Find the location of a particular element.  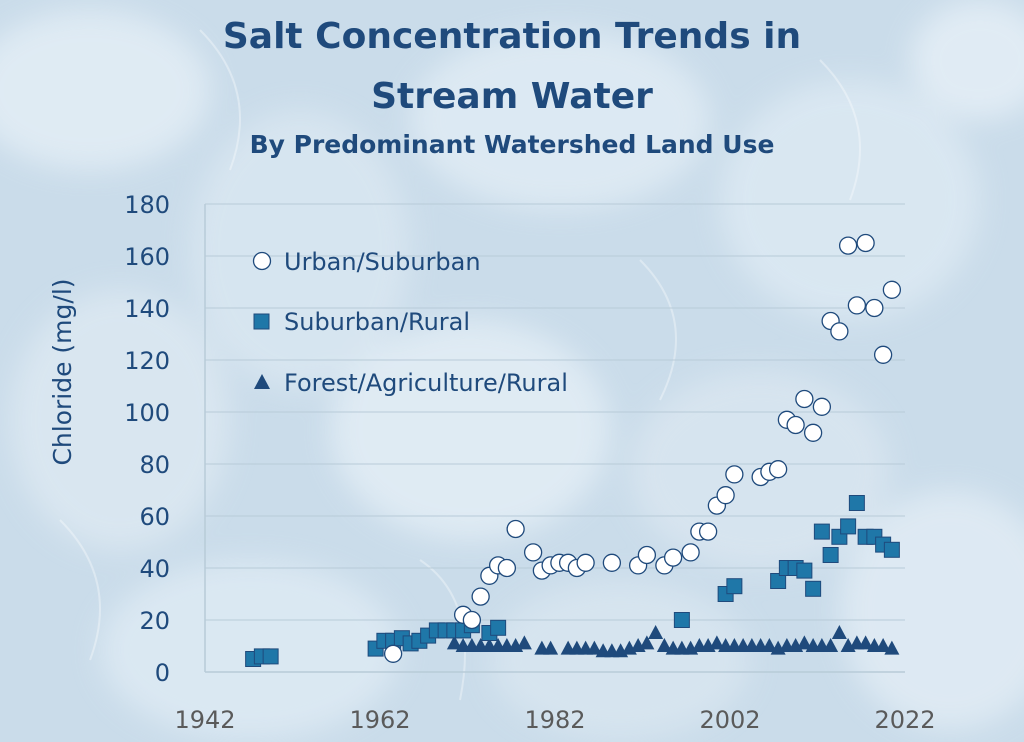

x-tick-label: 2002 is located at coordinates (729, 720).